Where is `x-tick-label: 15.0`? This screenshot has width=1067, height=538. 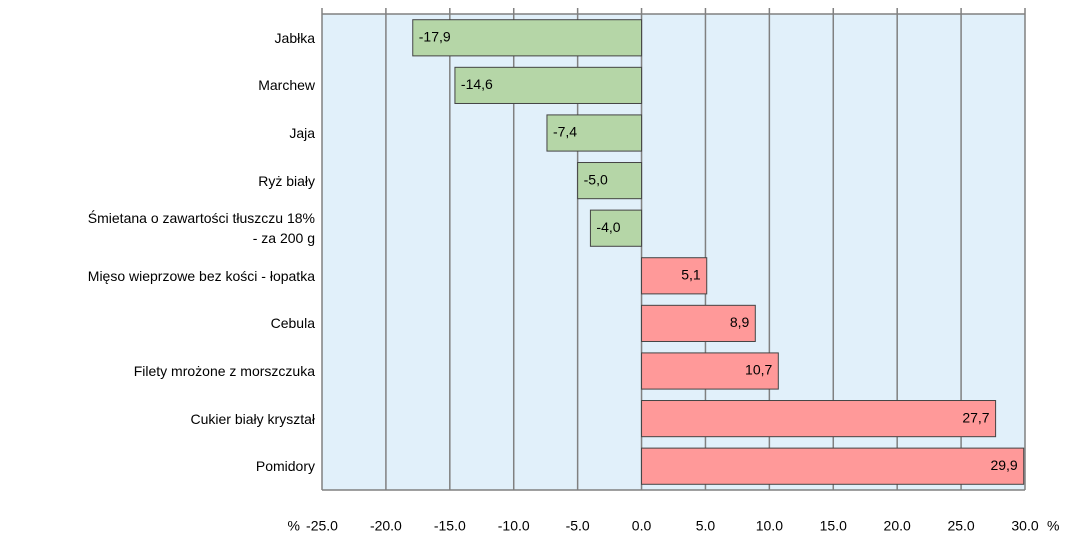 x-tick-label: 15.0 is located at coordinates (833, 526).